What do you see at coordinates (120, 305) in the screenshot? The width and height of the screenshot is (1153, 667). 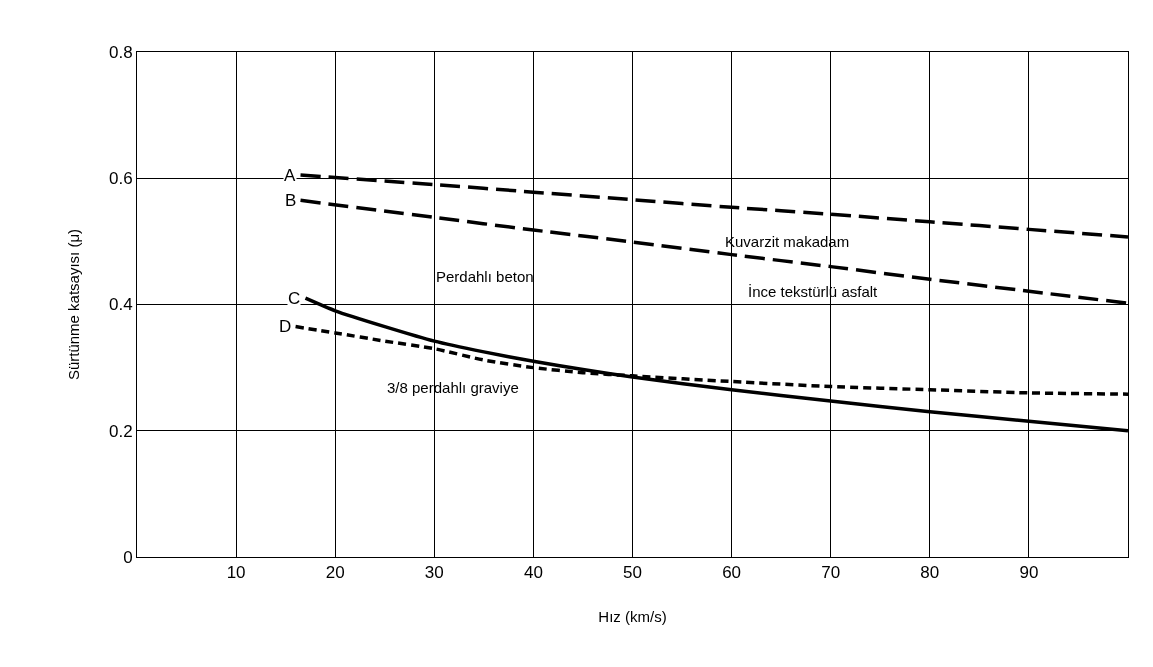 I see `y-tick-label: 0.4` at bounding box center [120, 305].